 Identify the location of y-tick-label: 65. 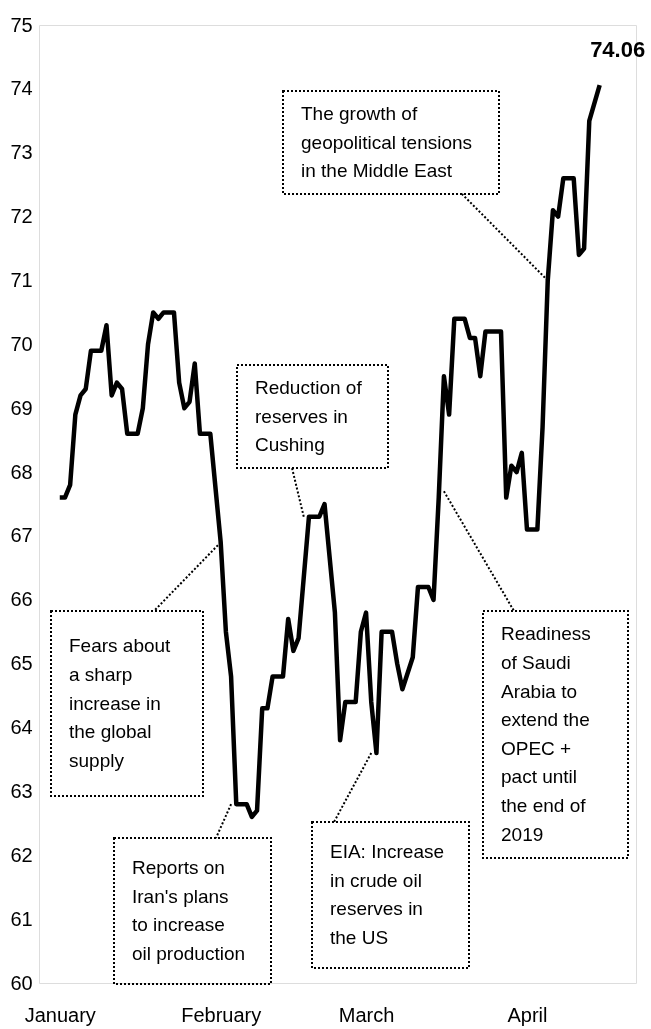
(21, 663).